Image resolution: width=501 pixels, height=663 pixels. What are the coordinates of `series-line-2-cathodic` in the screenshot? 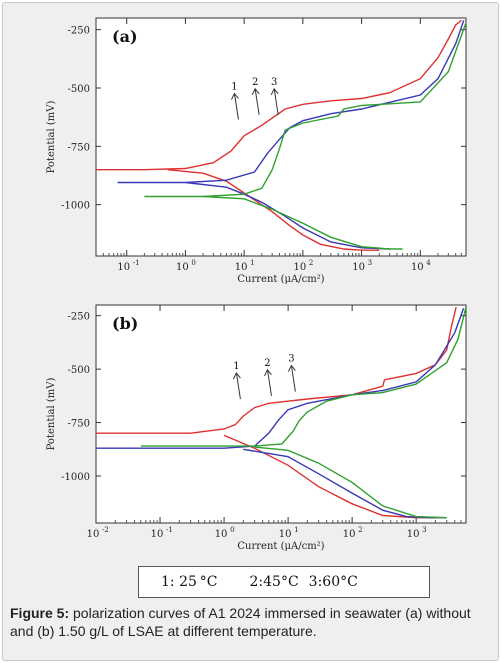 It's located at (287, 215).